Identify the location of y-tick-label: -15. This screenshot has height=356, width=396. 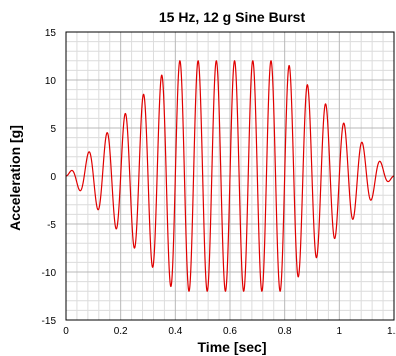
(49, 321).